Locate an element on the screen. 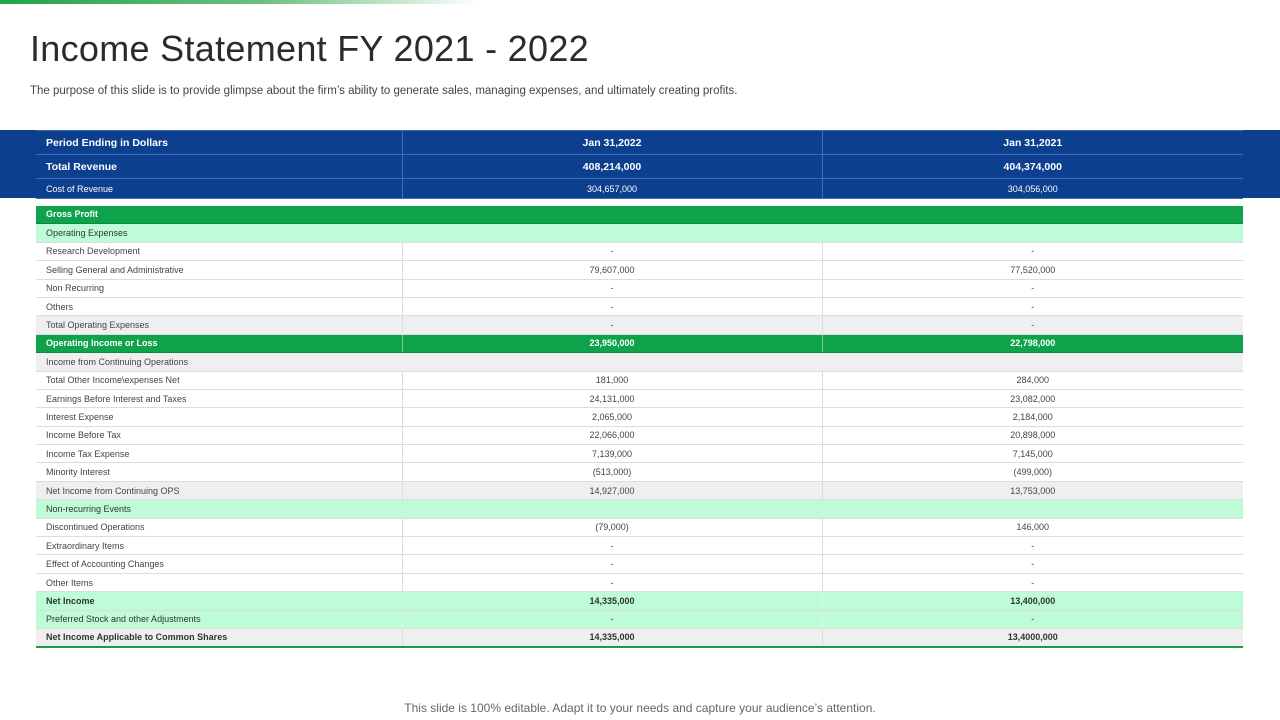 The height and width of the screenshot is (720, 1280). table-row: Other Items - - is located at coordinates (639, 583).